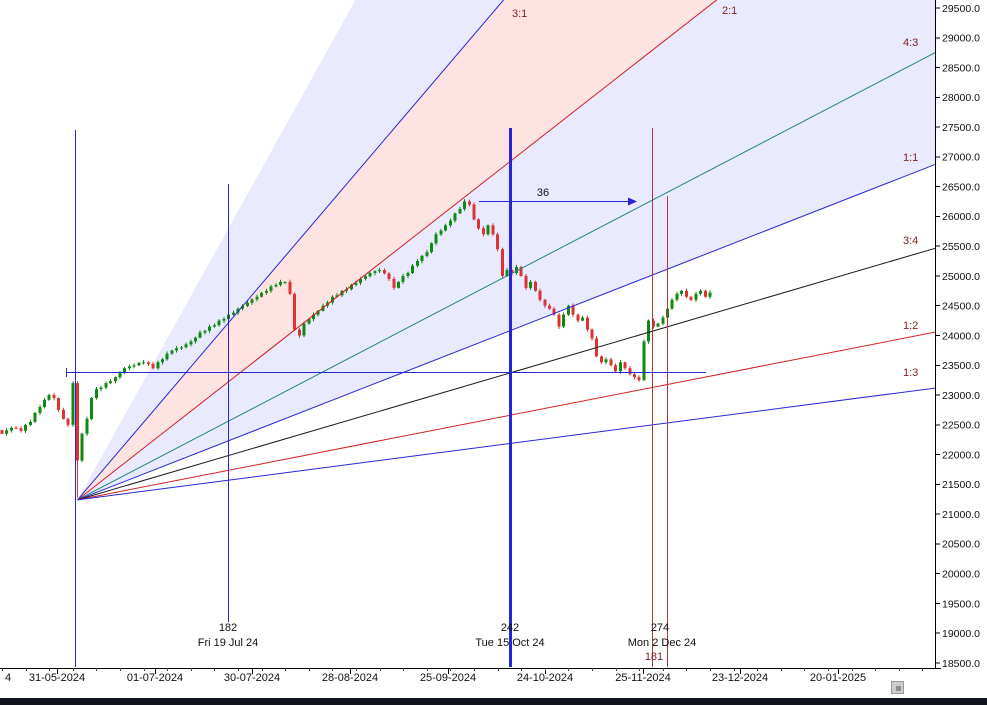 Image resolution: width=987 pixels, height=705 pixels. I want to click on gann-ratio-label: 2:1, so click(729, 11).